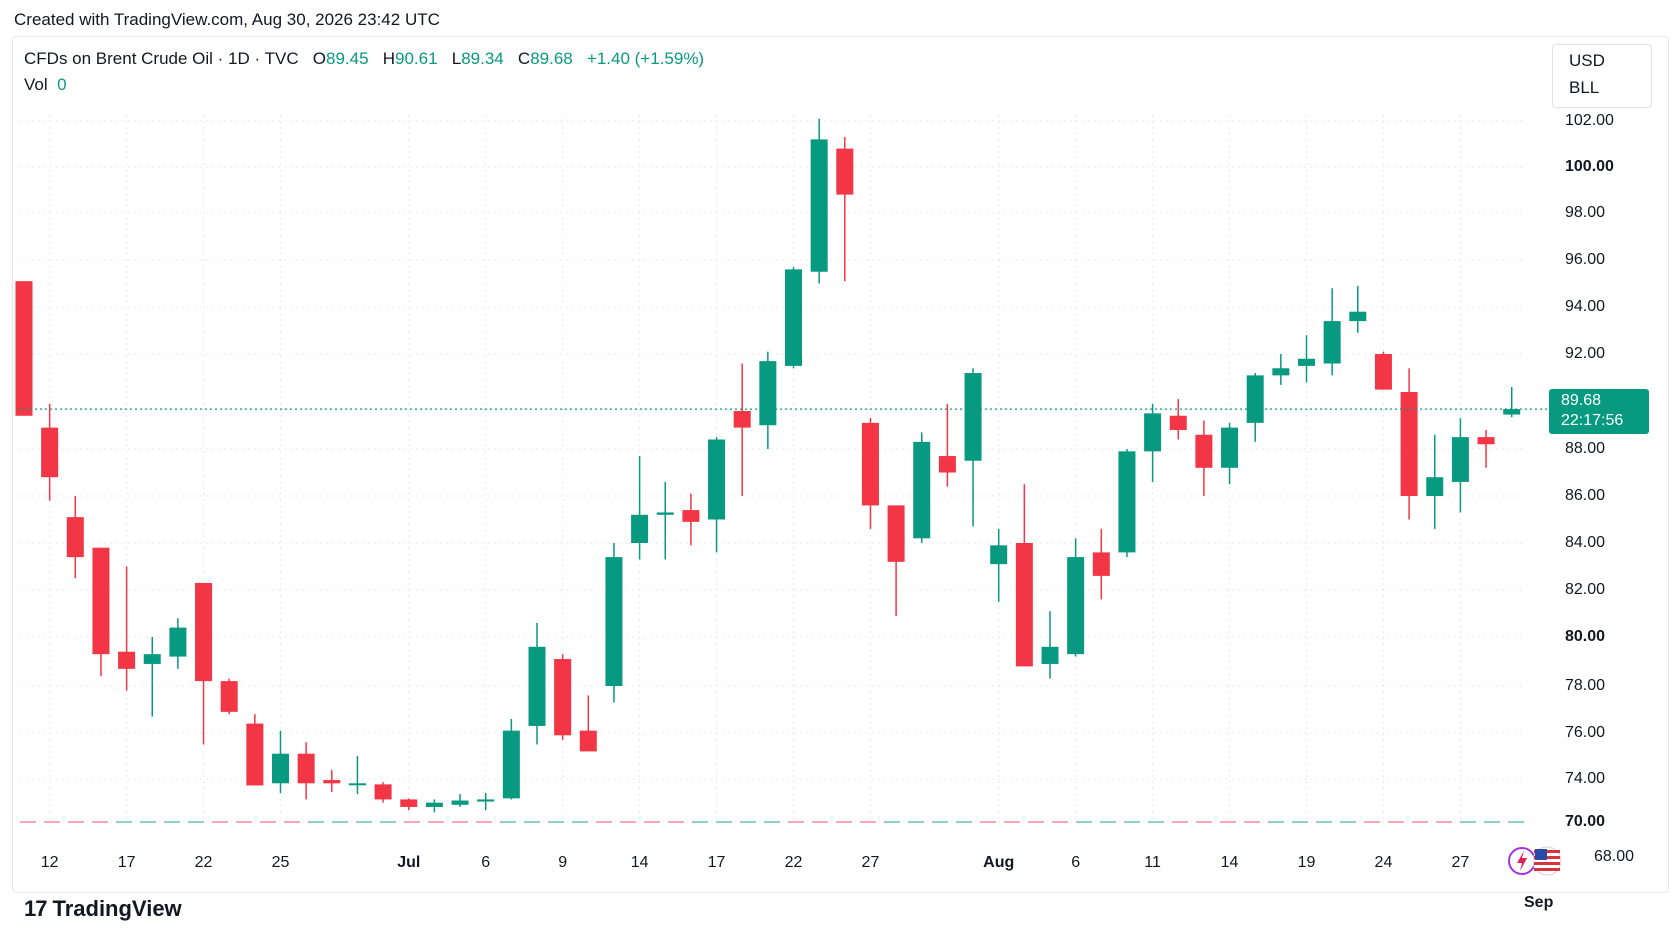 This screenshot has height=941, width=1672. I want to click on currency-unit-selector: USD BLL, so click(1602, 76).